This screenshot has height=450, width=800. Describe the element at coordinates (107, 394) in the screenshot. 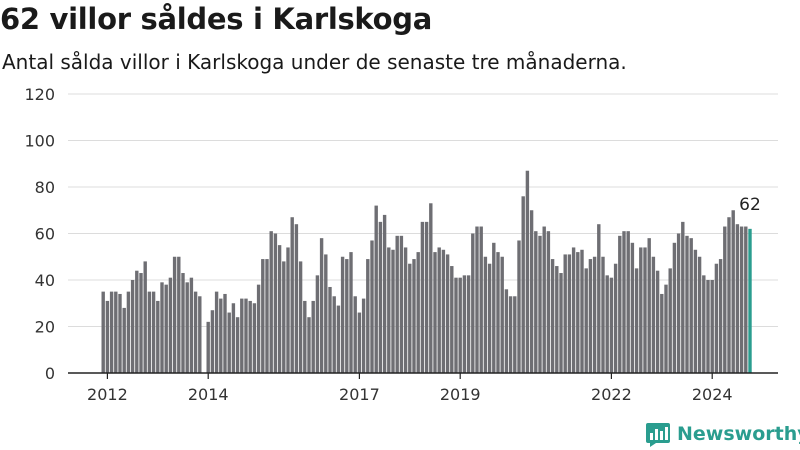

I see `x-tick-label: 2012` at that location.